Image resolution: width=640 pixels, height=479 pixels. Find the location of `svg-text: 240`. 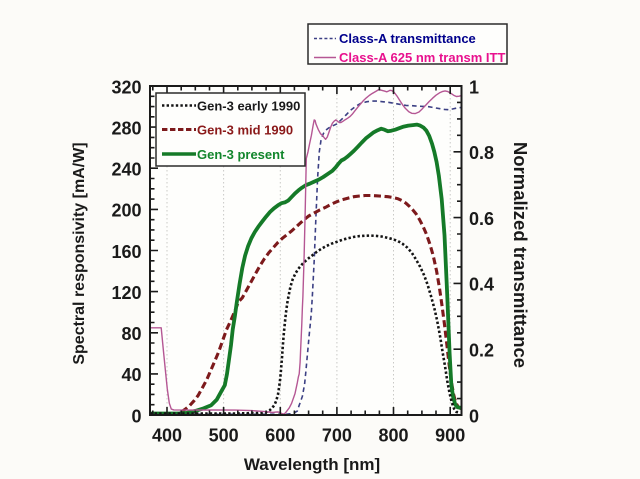

svg-text: 240 is located at coordinates (126, 170).